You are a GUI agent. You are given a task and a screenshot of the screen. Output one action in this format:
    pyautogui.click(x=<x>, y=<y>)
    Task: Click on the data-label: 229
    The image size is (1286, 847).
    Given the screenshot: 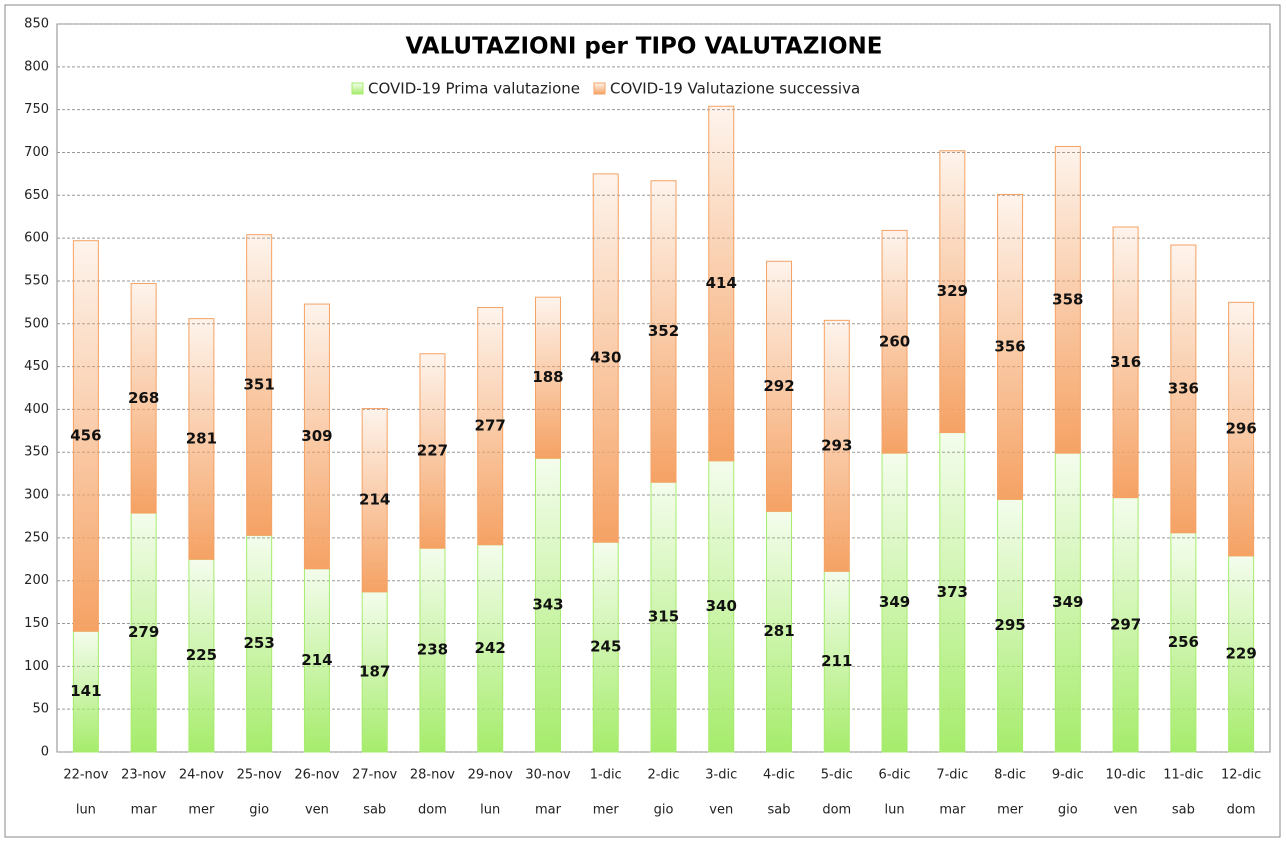 What is the action you would take?
    pyautogui.click(x=1240, y=653)
    